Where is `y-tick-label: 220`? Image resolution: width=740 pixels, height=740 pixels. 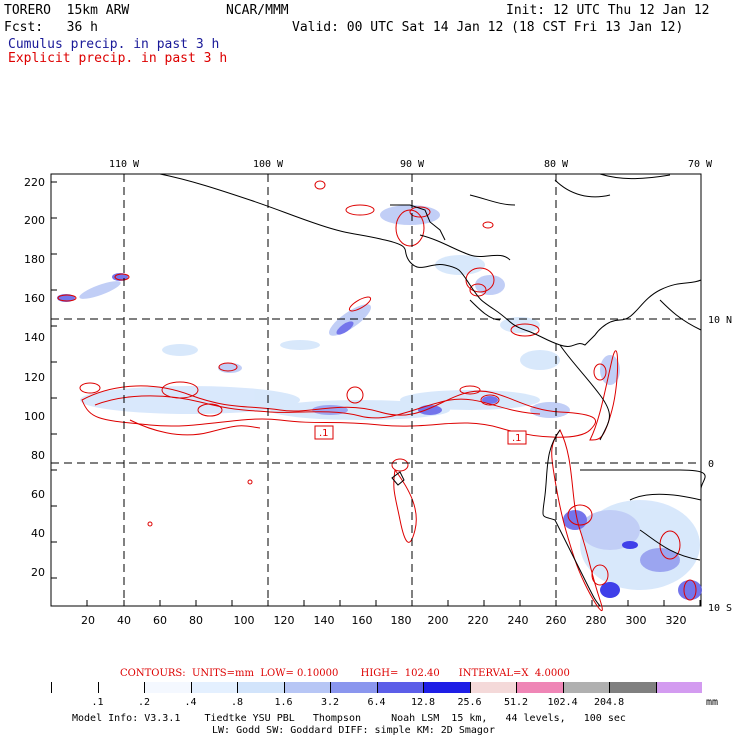 y-tick-label: 220 is located at coordinates (34, 182).